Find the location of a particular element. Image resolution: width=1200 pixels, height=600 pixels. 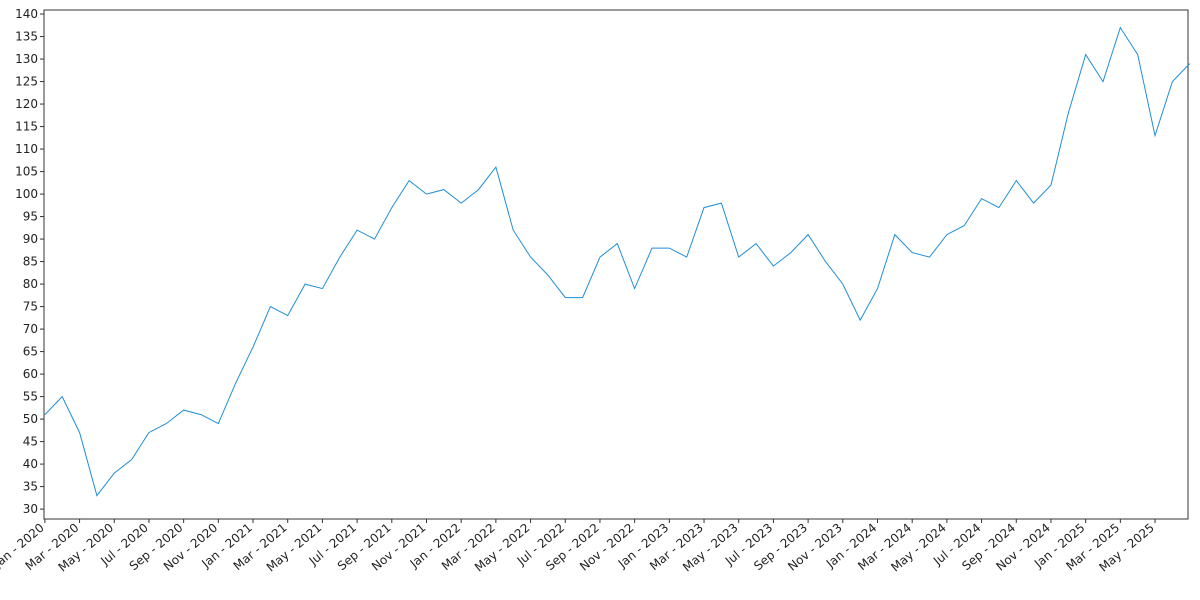

y-tick-label: 30 is located at coordinates (30, 509).